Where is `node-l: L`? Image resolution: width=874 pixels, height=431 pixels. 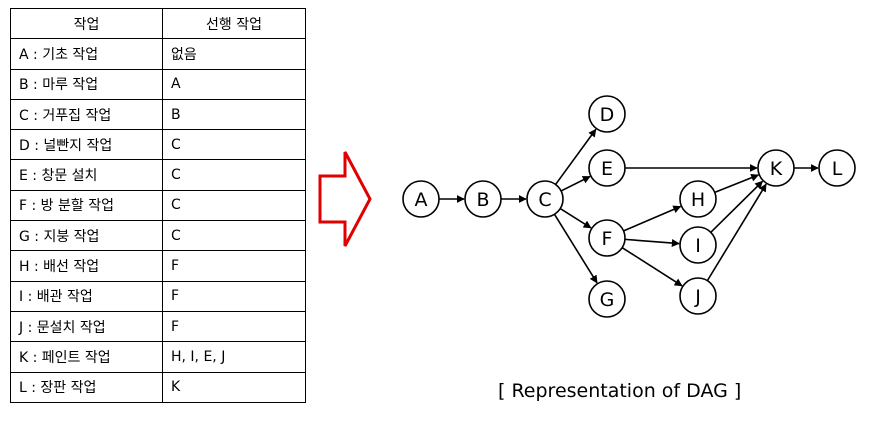
node-l: L is located at coordinates (837, 168).